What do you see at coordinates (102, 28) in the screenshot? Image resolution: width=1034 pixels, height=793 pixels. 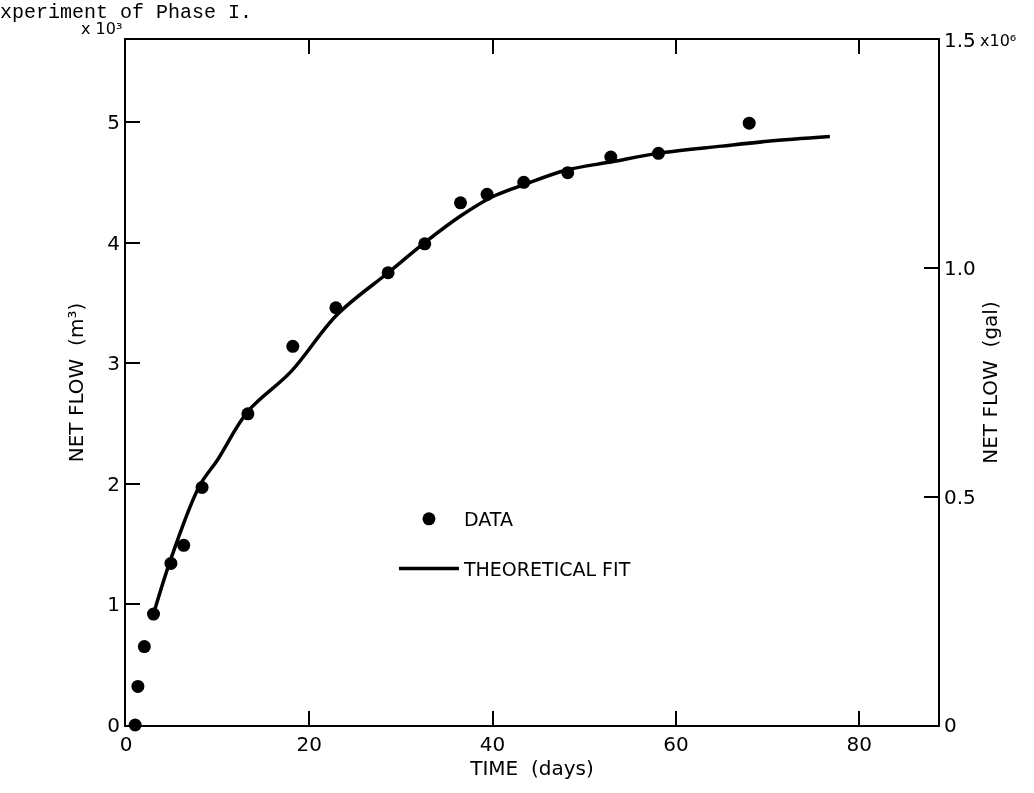 I see `text: x 10³` at bounding box center [102, 28].